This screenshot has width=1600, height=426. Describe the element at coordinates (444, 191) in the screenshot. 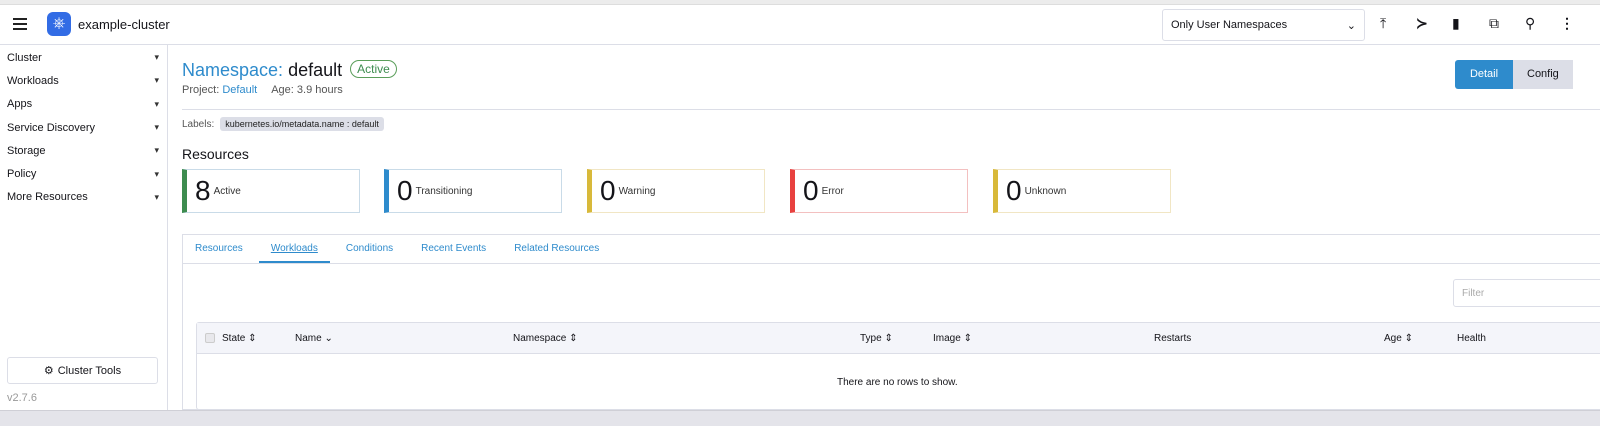

I see `card-label: Transitioning` at that location.